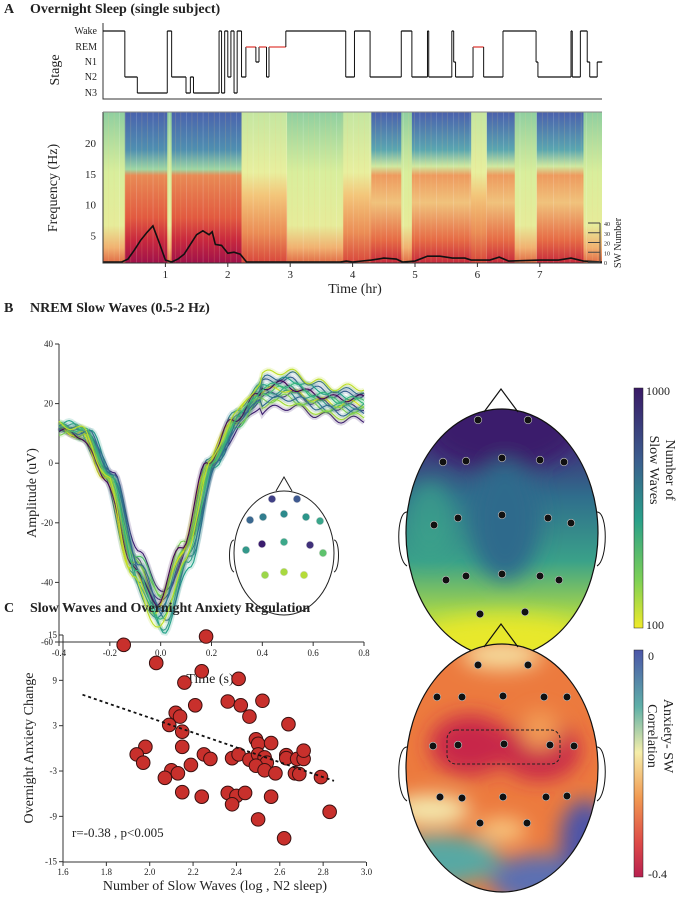 Image resolution: width=685 pixels, height=901 pixels. Describe the element at coordinates (110, 653) in the screenshot. I see `x-tick-label: -0.2` at that location.